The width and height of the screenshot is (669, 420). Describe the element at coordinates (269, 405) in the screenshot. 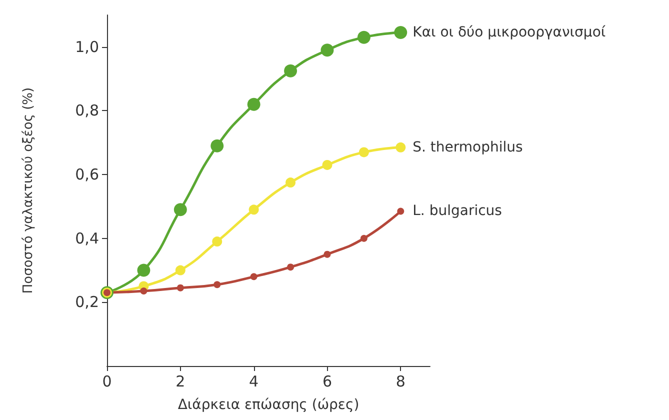

I see `x-axis-title: Διάρκεια επώασης (ώρες)` at that location.